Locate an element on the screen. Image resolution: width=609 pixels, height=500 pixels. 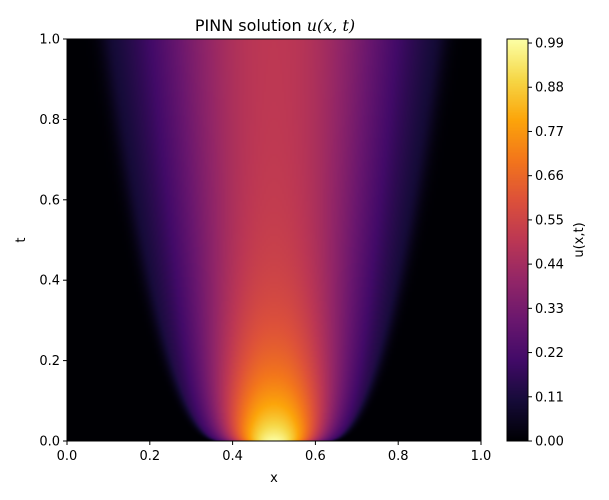
y-tick-label: 0.0 is located at coordinates (49, 442).